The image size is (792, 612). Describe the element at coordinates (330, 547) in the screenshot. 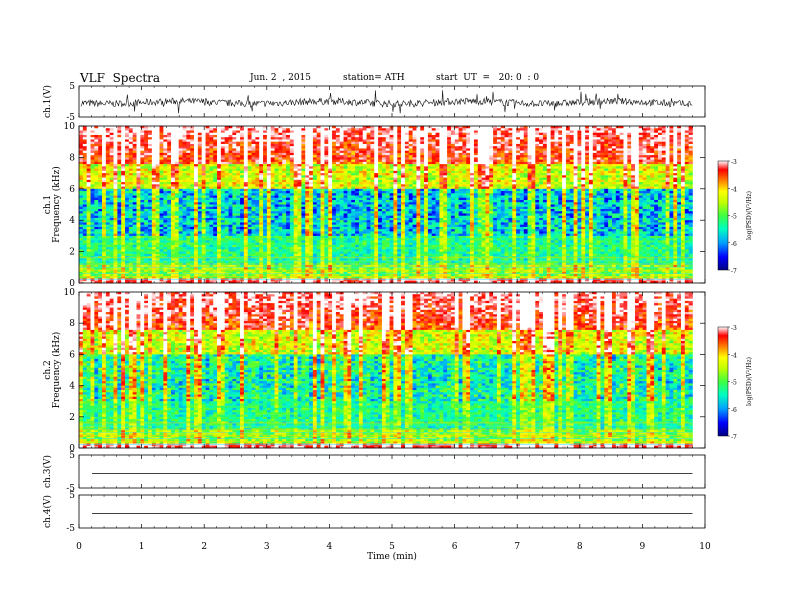

I see `x-tick-label: 4` at that location.